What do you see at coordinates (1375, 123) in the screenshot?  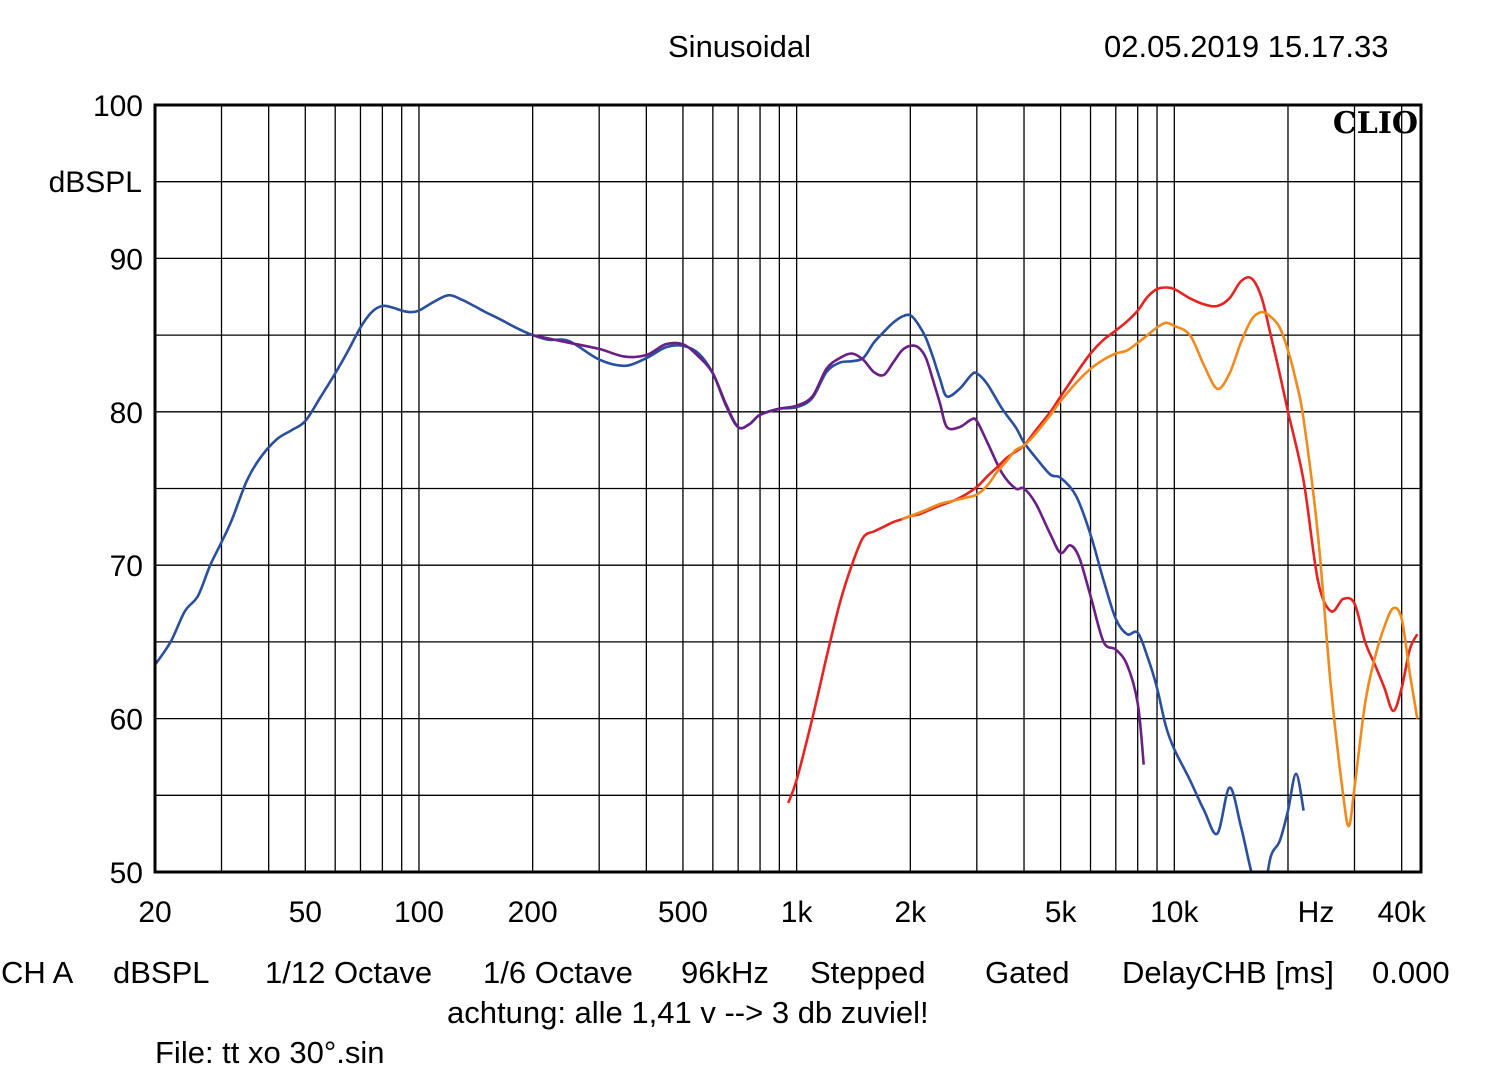 I see `clio-brand-logo: CLIO` at bounding box center [1375, 123].